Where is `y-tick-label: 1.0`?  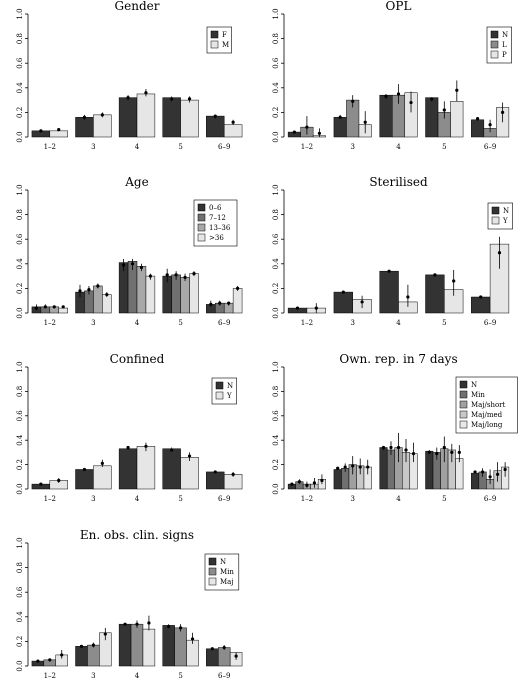 y-tick-label: 1.0 is located at coordinates (276, 13).